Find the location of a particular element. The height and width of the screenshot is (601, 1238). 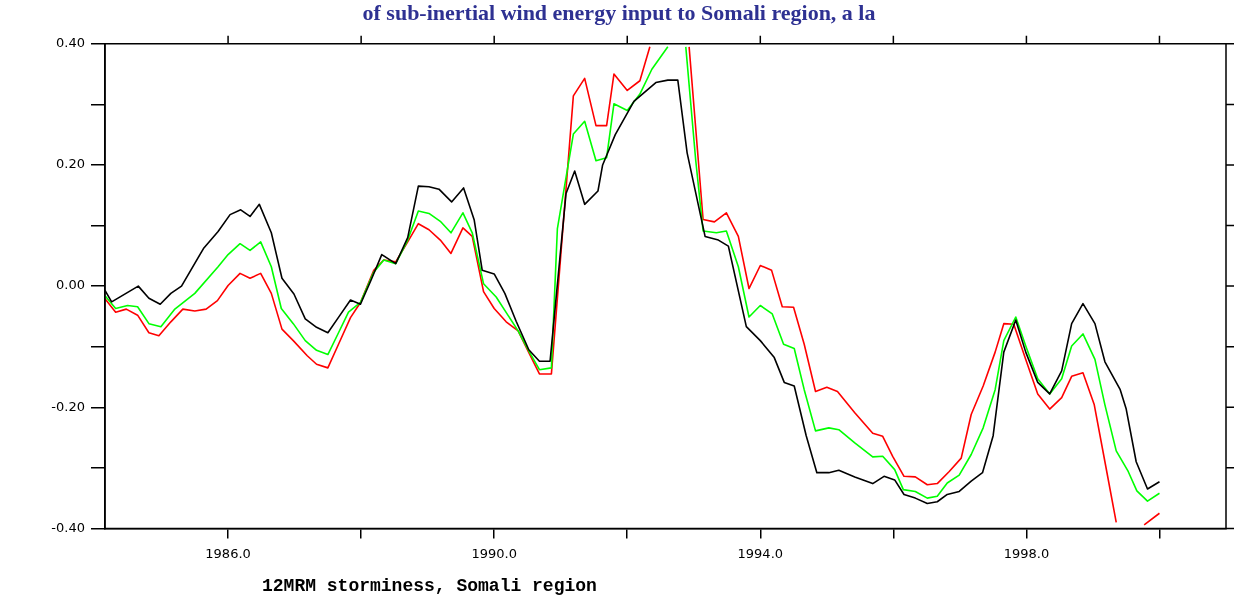

y-tick-label: -0.40 is located at coordinates (68, 527).